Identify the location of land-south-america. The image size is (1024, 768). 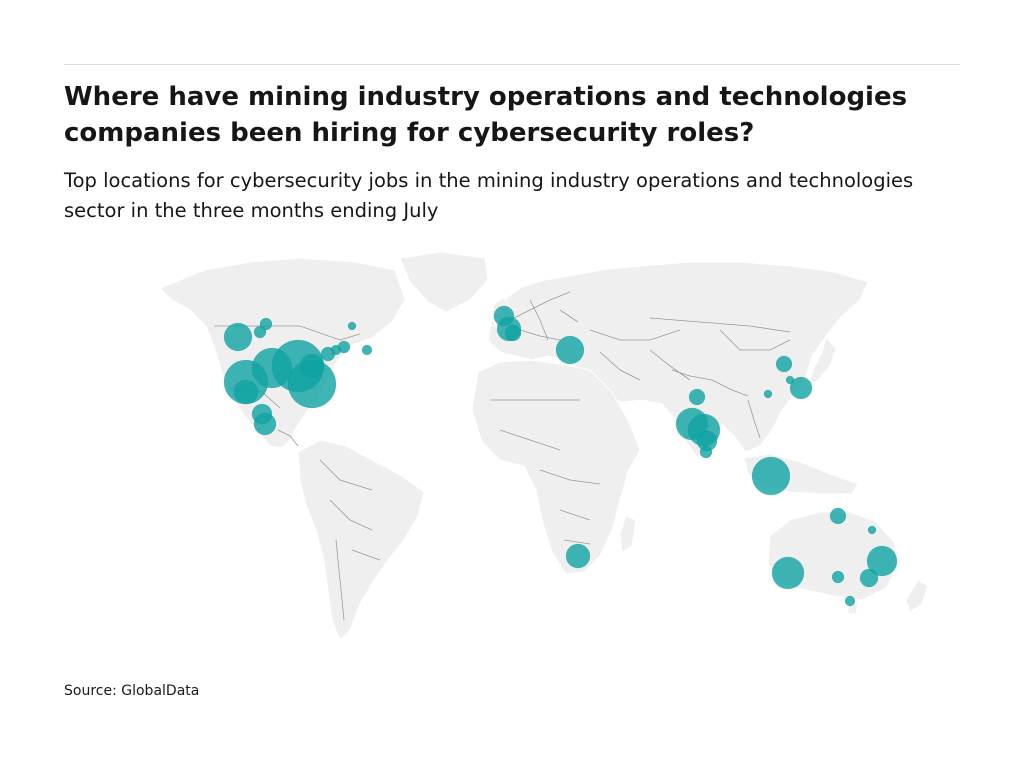
(361, 540).